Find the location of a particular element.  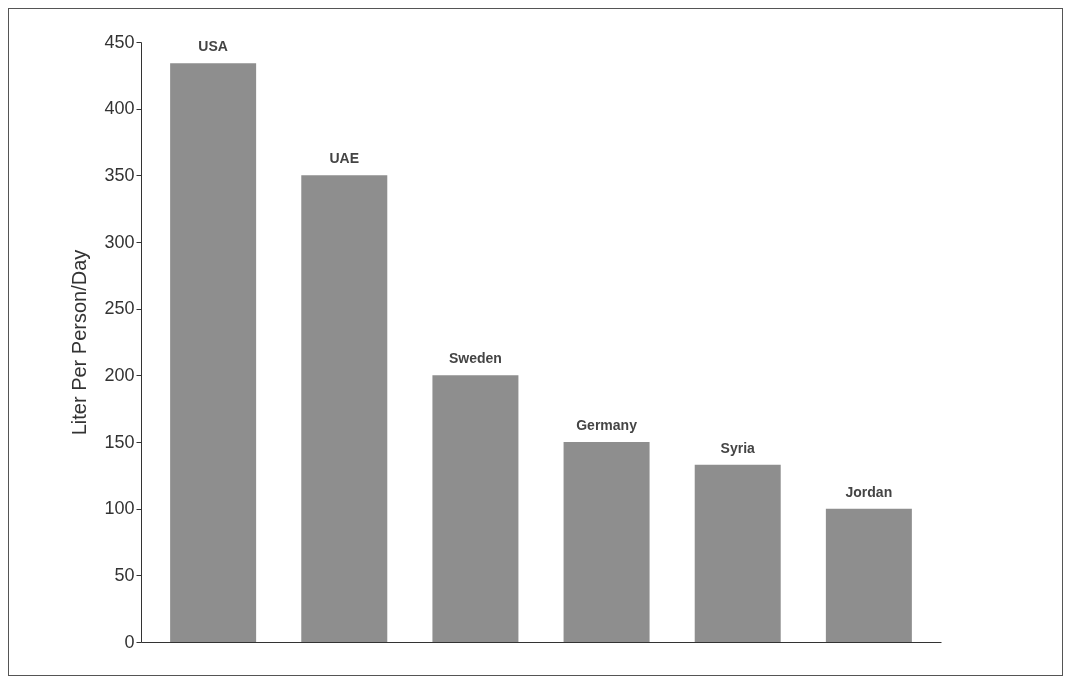

y-tick-label: 150 is located at coordinates (119, 441).